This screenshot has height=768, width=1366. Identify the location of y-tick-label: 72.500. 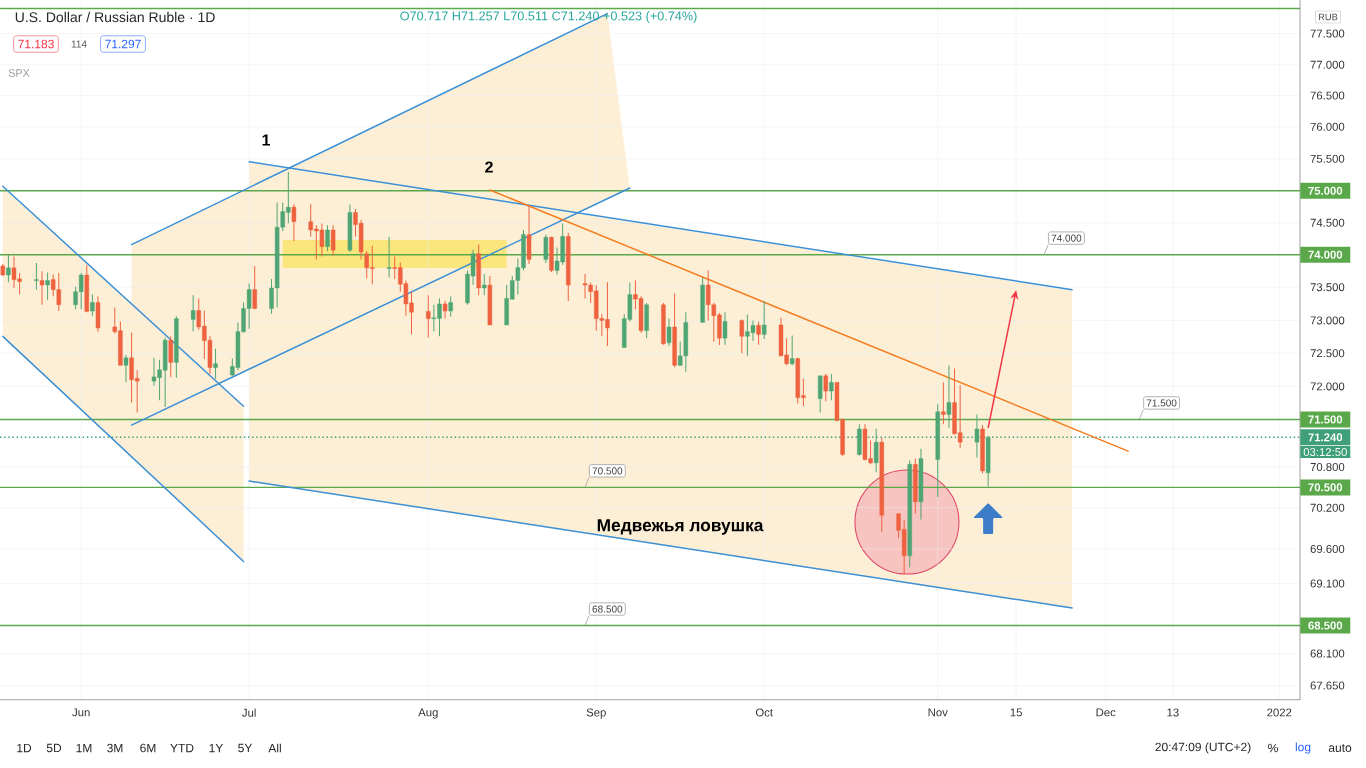
(1327, 353).